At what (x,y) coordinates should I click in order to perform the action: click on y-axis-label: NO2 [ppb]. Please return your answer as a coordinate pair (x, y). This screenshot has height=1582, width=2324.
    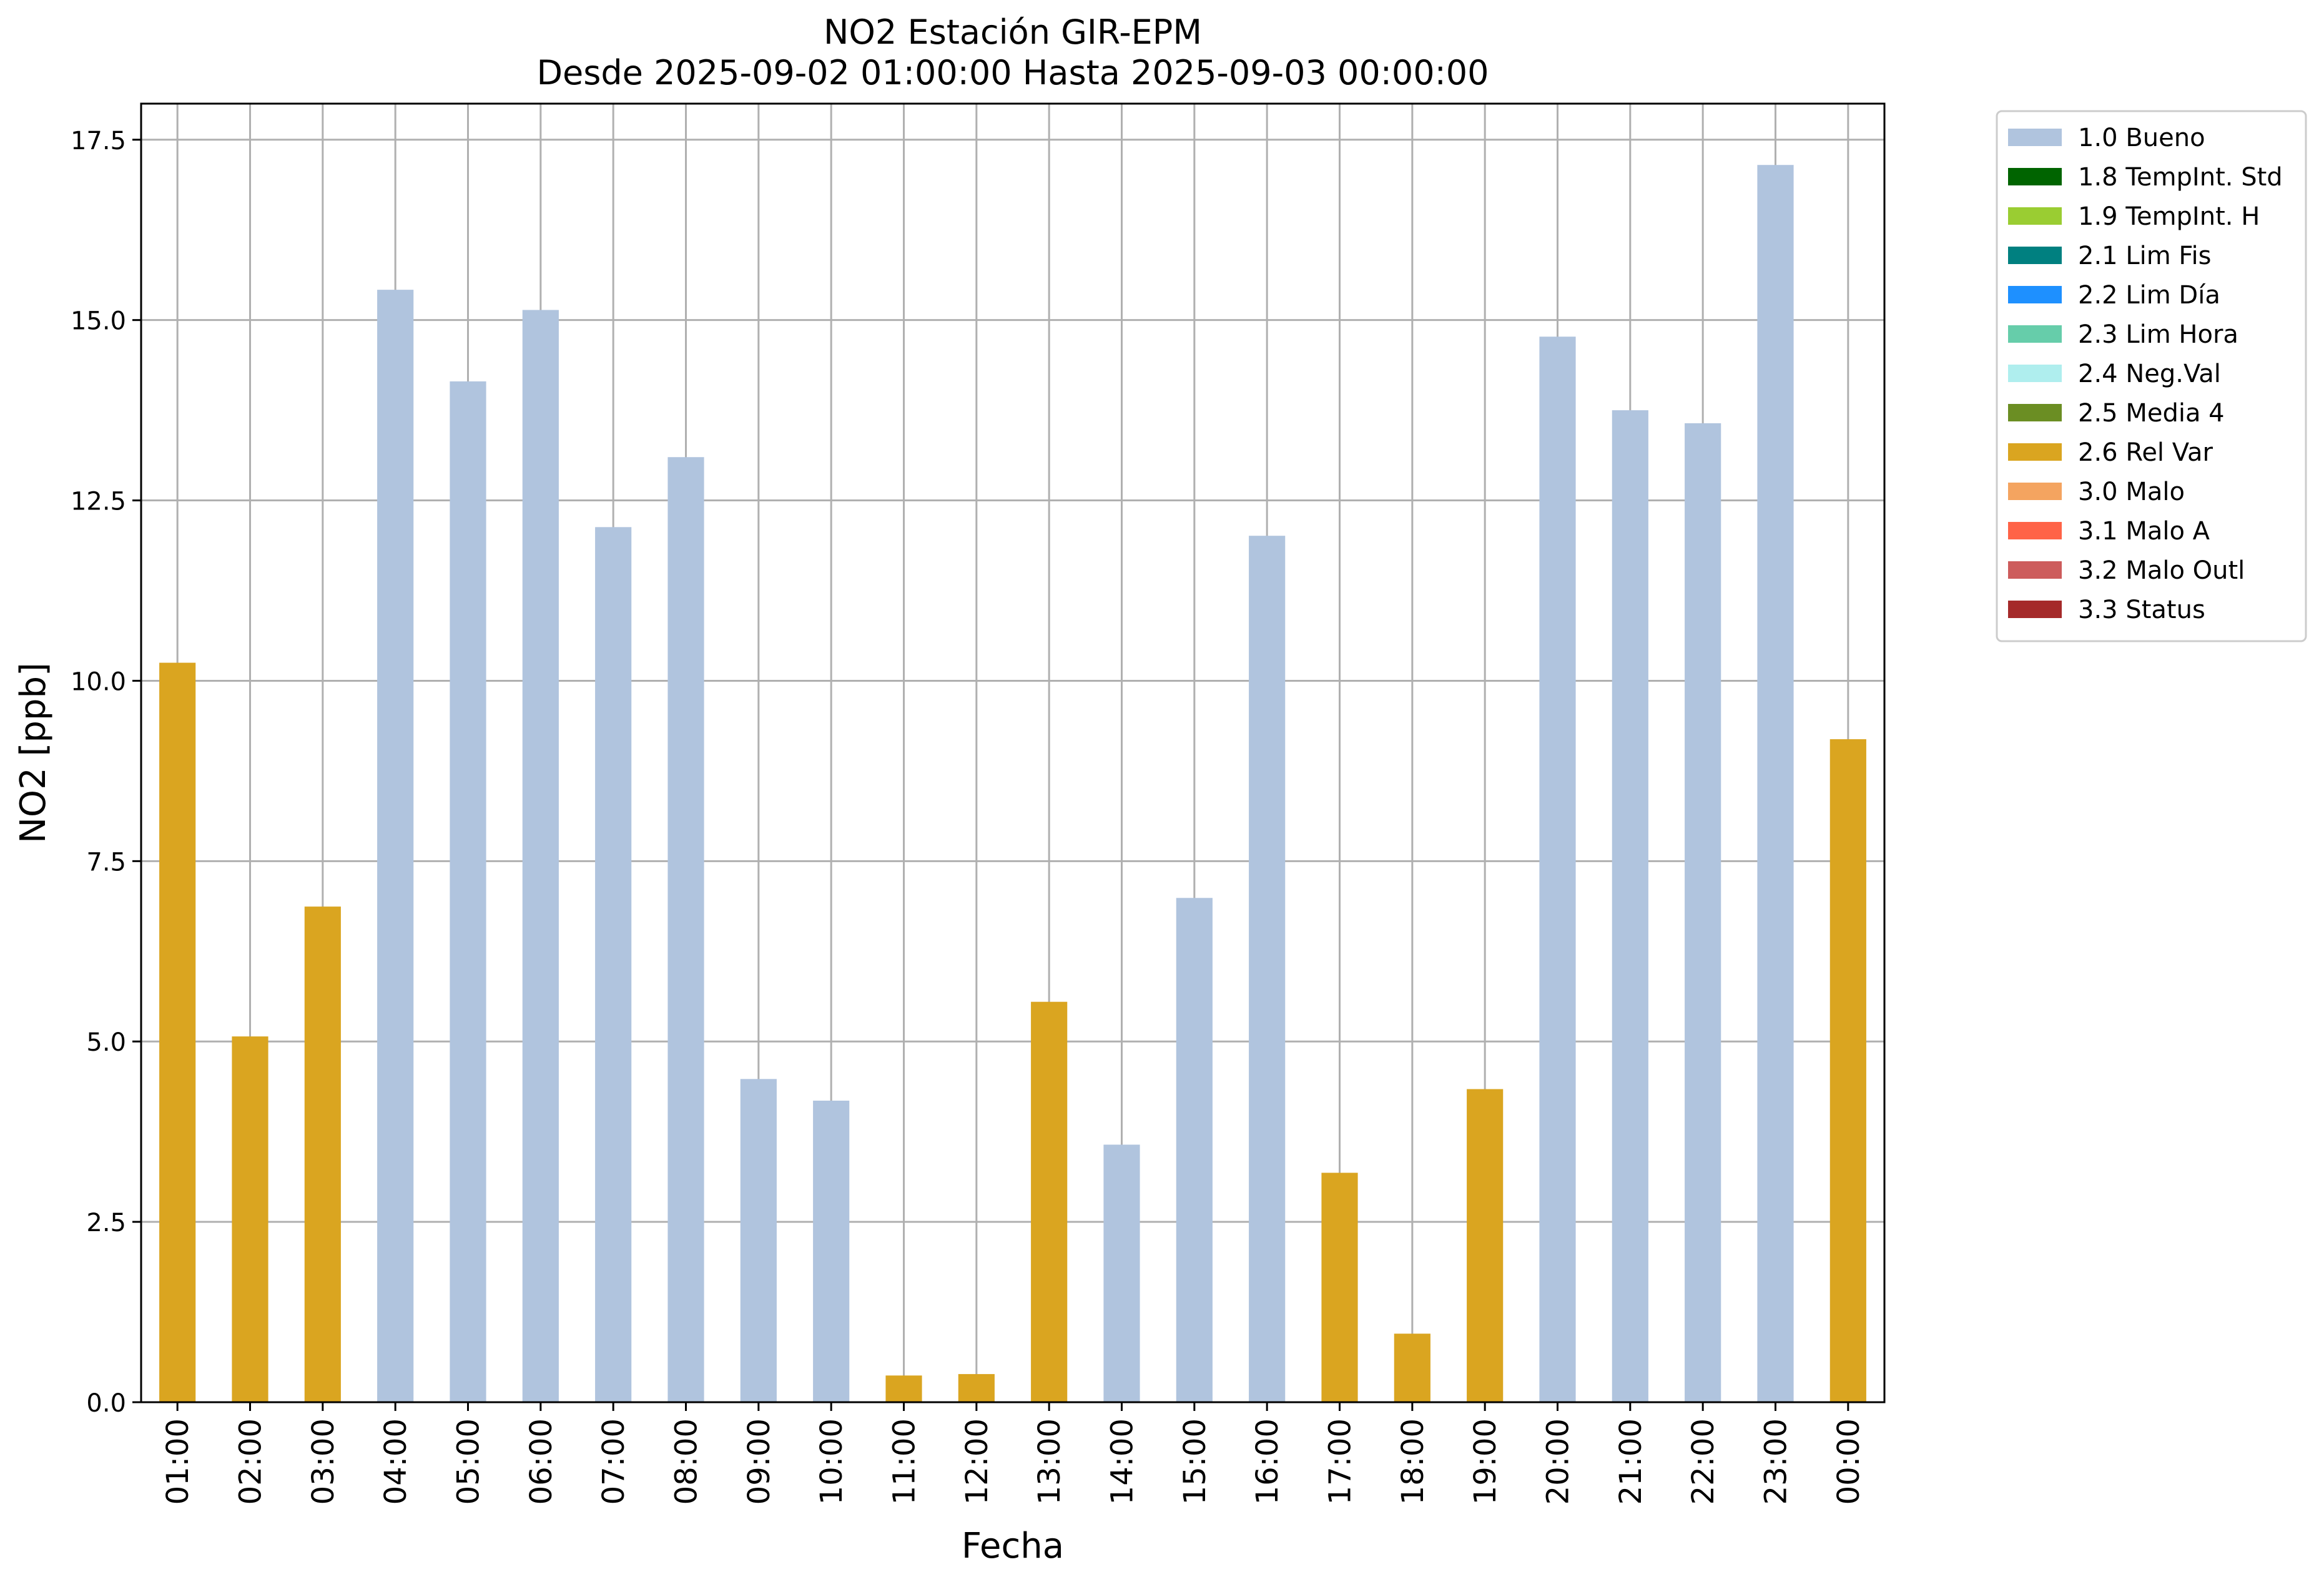
    Looking at the image, I should click on (33, 752).